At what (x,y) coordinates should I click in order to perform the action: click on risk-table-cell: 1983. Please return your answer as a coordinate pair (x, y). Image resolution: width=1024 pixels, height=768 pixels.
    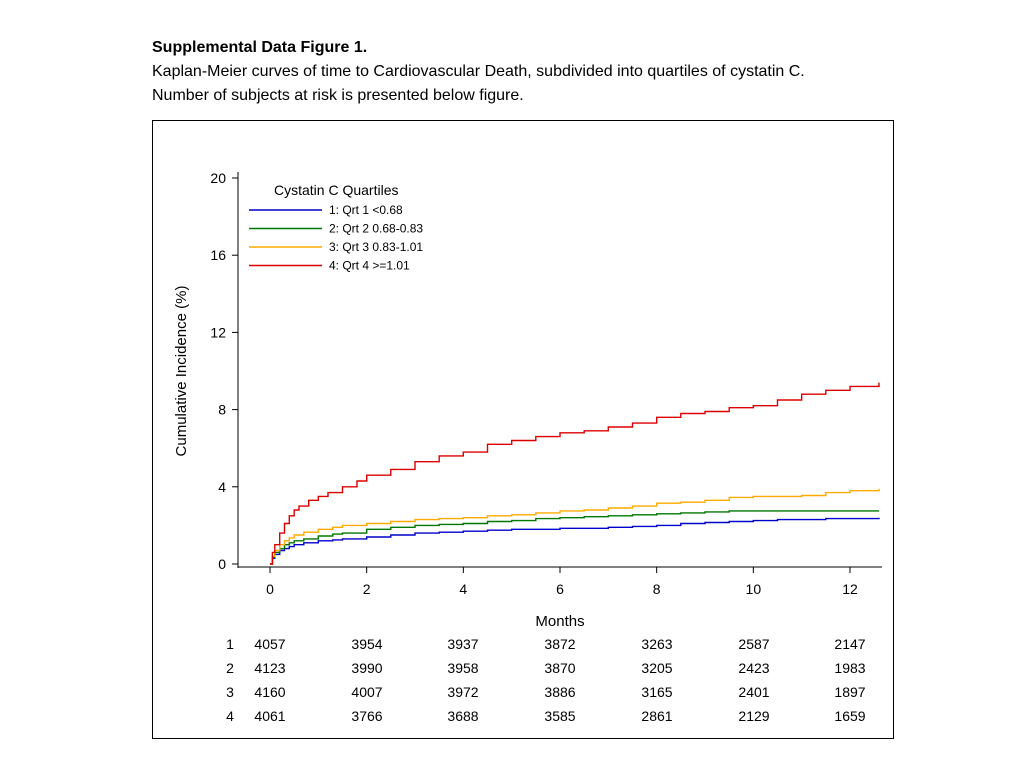
    Looking at the image, I should click on (849, 668).